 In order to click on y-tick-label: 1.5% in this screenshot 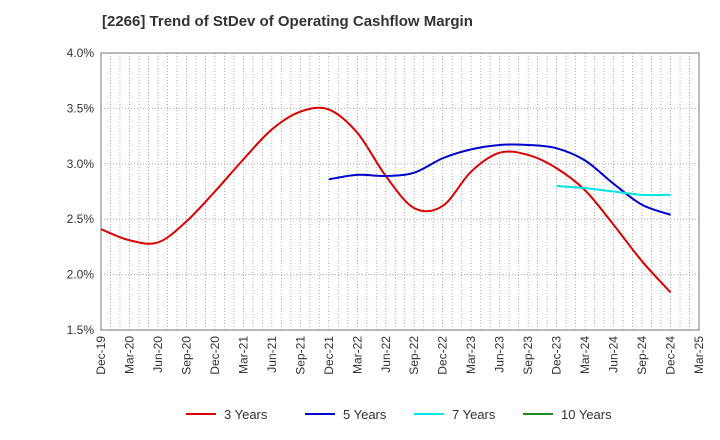, I will do `click(81, 330)`.